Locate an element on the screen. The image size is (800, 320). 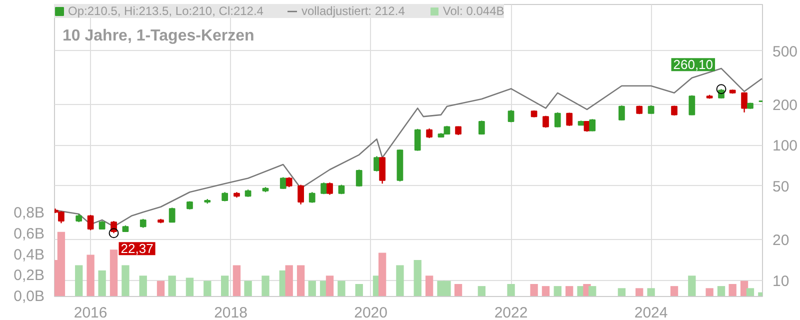
y-tick-label: 20 is located at coordinates (781, 241).